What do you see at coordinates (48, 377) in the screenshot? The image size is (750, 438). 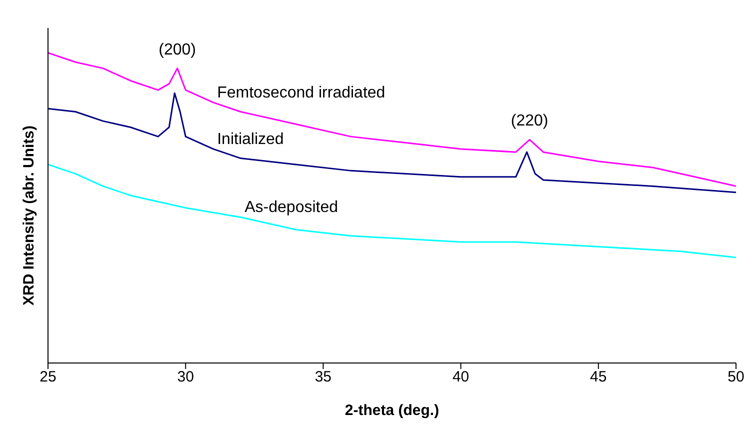 I see `x-tick-label: 25` at bounding box center [48, 377].